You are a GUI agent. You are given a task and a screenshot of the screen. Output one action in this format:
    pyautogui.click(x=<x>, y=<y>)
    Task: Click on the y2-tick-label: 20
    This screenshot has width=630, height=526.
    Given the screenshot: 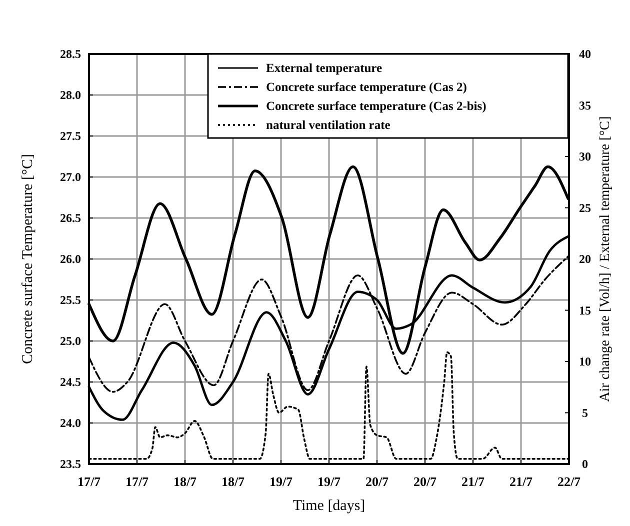 What is the action you would take?
    pyautogui.click(x=585, y=259)
    